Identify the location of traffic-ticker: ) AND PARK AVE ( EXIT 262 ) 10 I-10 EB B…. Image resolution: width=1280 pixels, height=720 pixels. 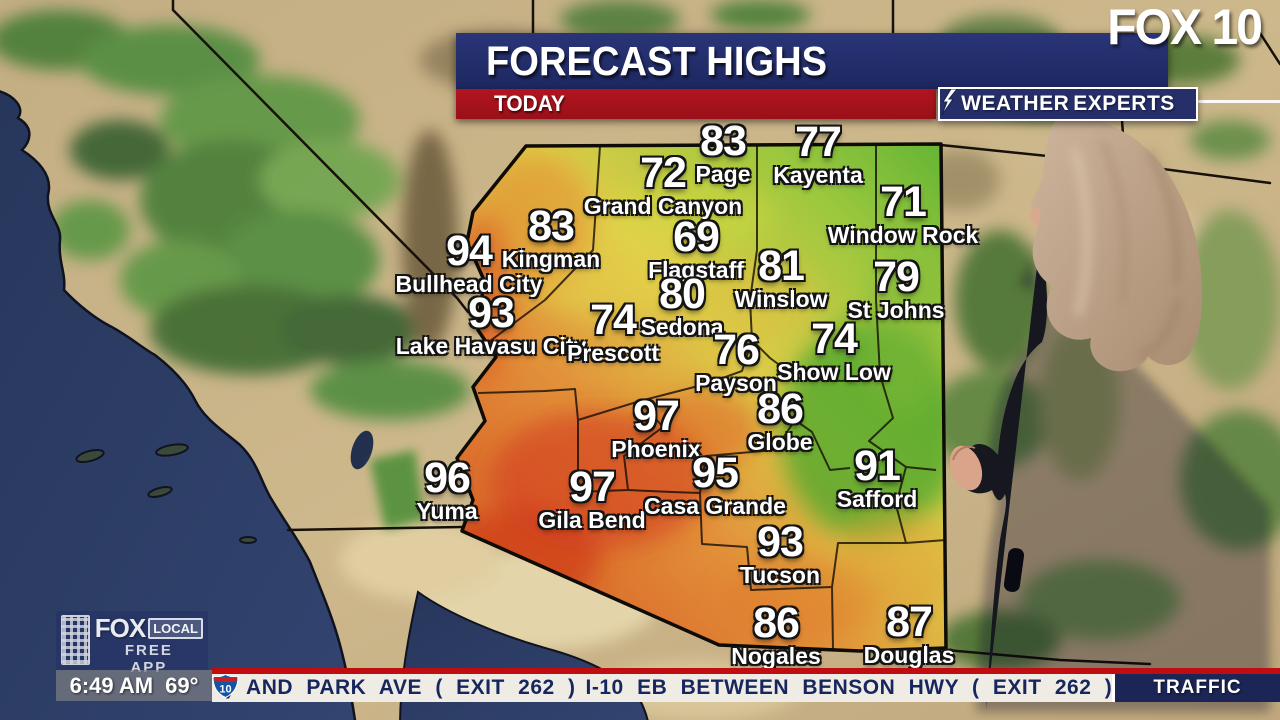
(662, 688).